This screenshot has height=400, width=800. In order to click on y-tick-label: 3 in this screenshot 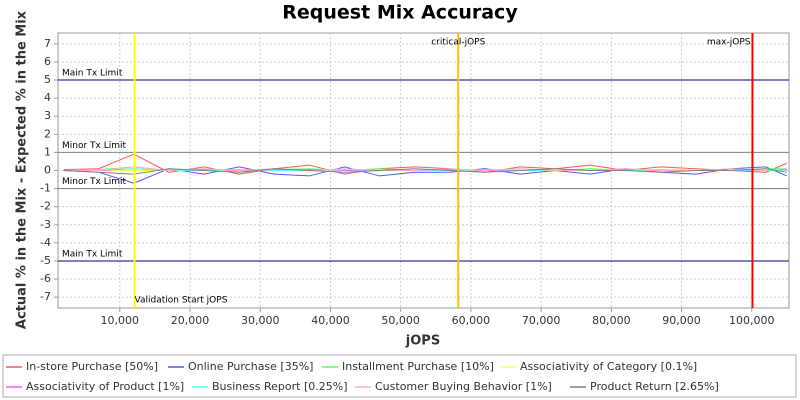, I will do `click(47, 115)`.